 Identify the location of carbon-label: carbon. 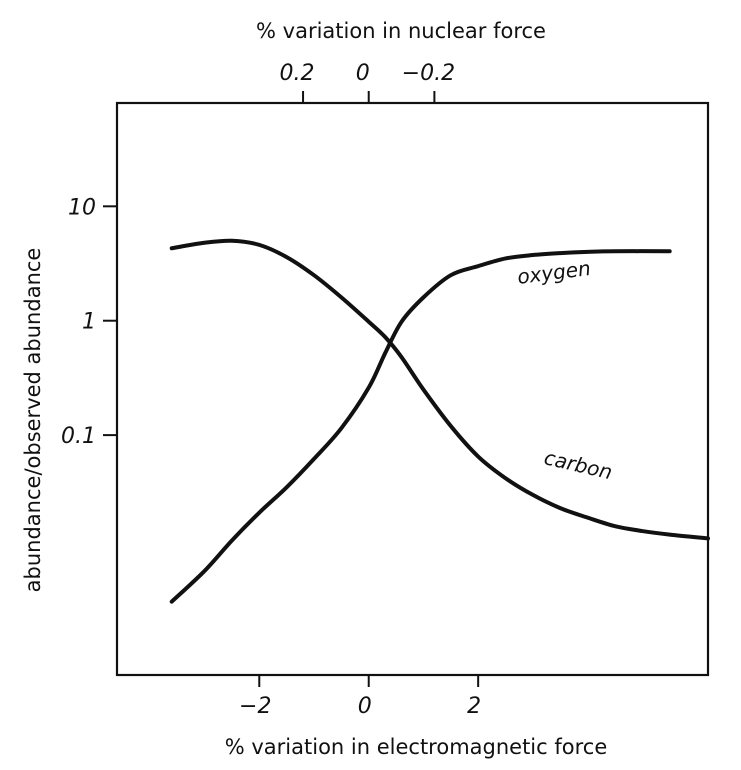
(578, 464).